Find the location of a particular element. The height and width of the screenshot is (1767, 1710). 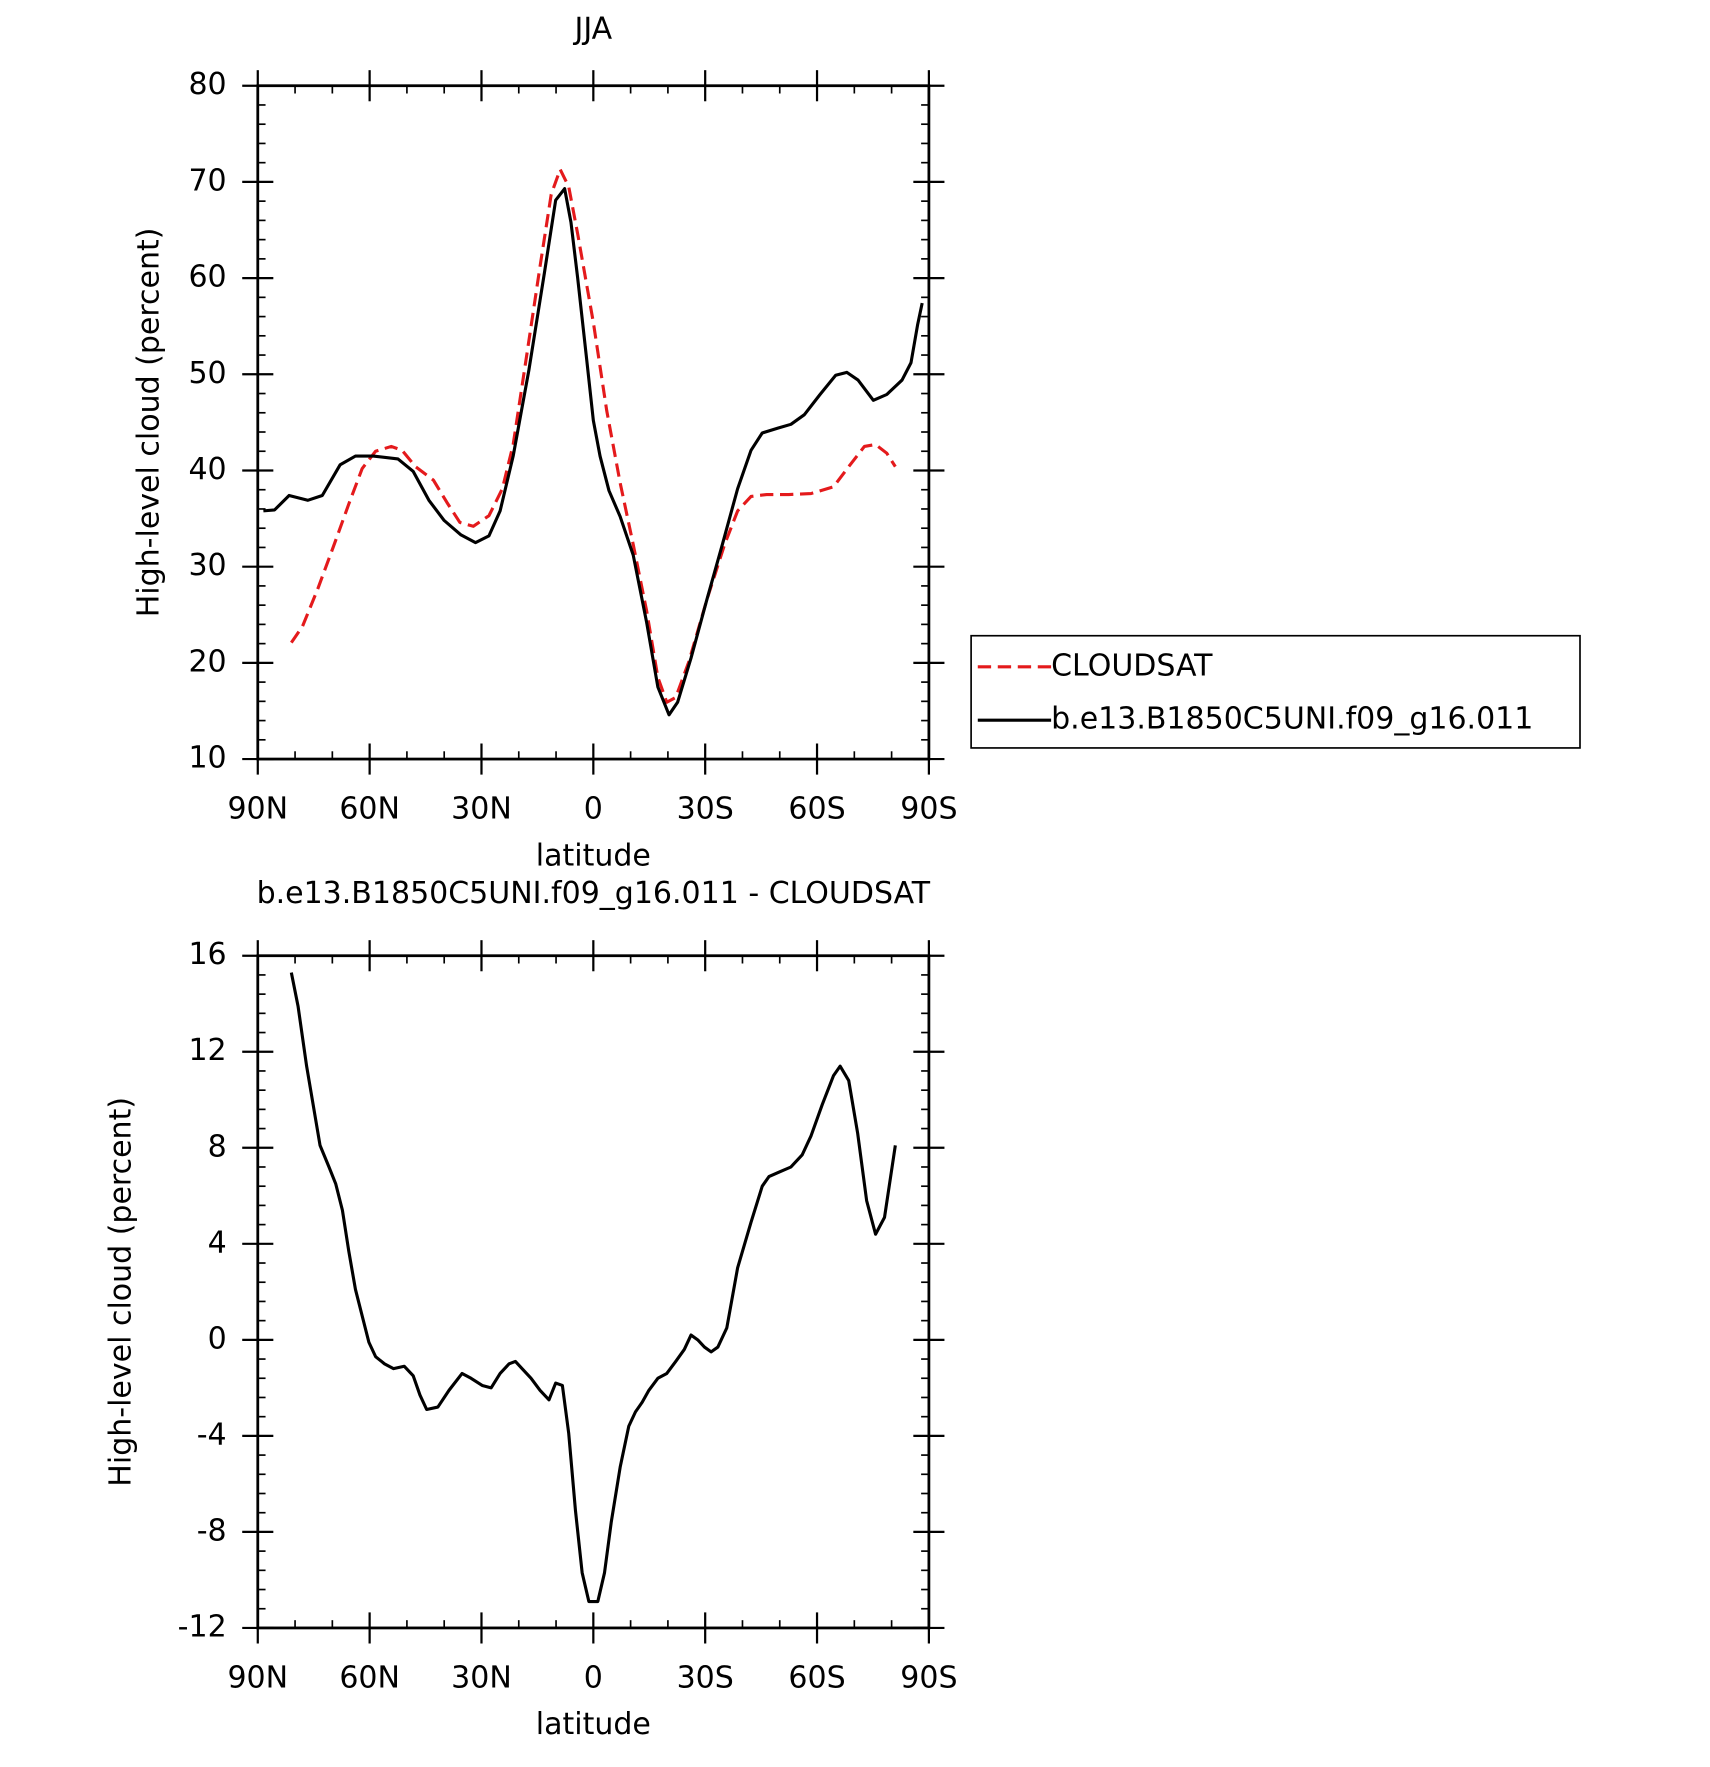

y-tick-label: 50 is located at coordinates (207, 373).